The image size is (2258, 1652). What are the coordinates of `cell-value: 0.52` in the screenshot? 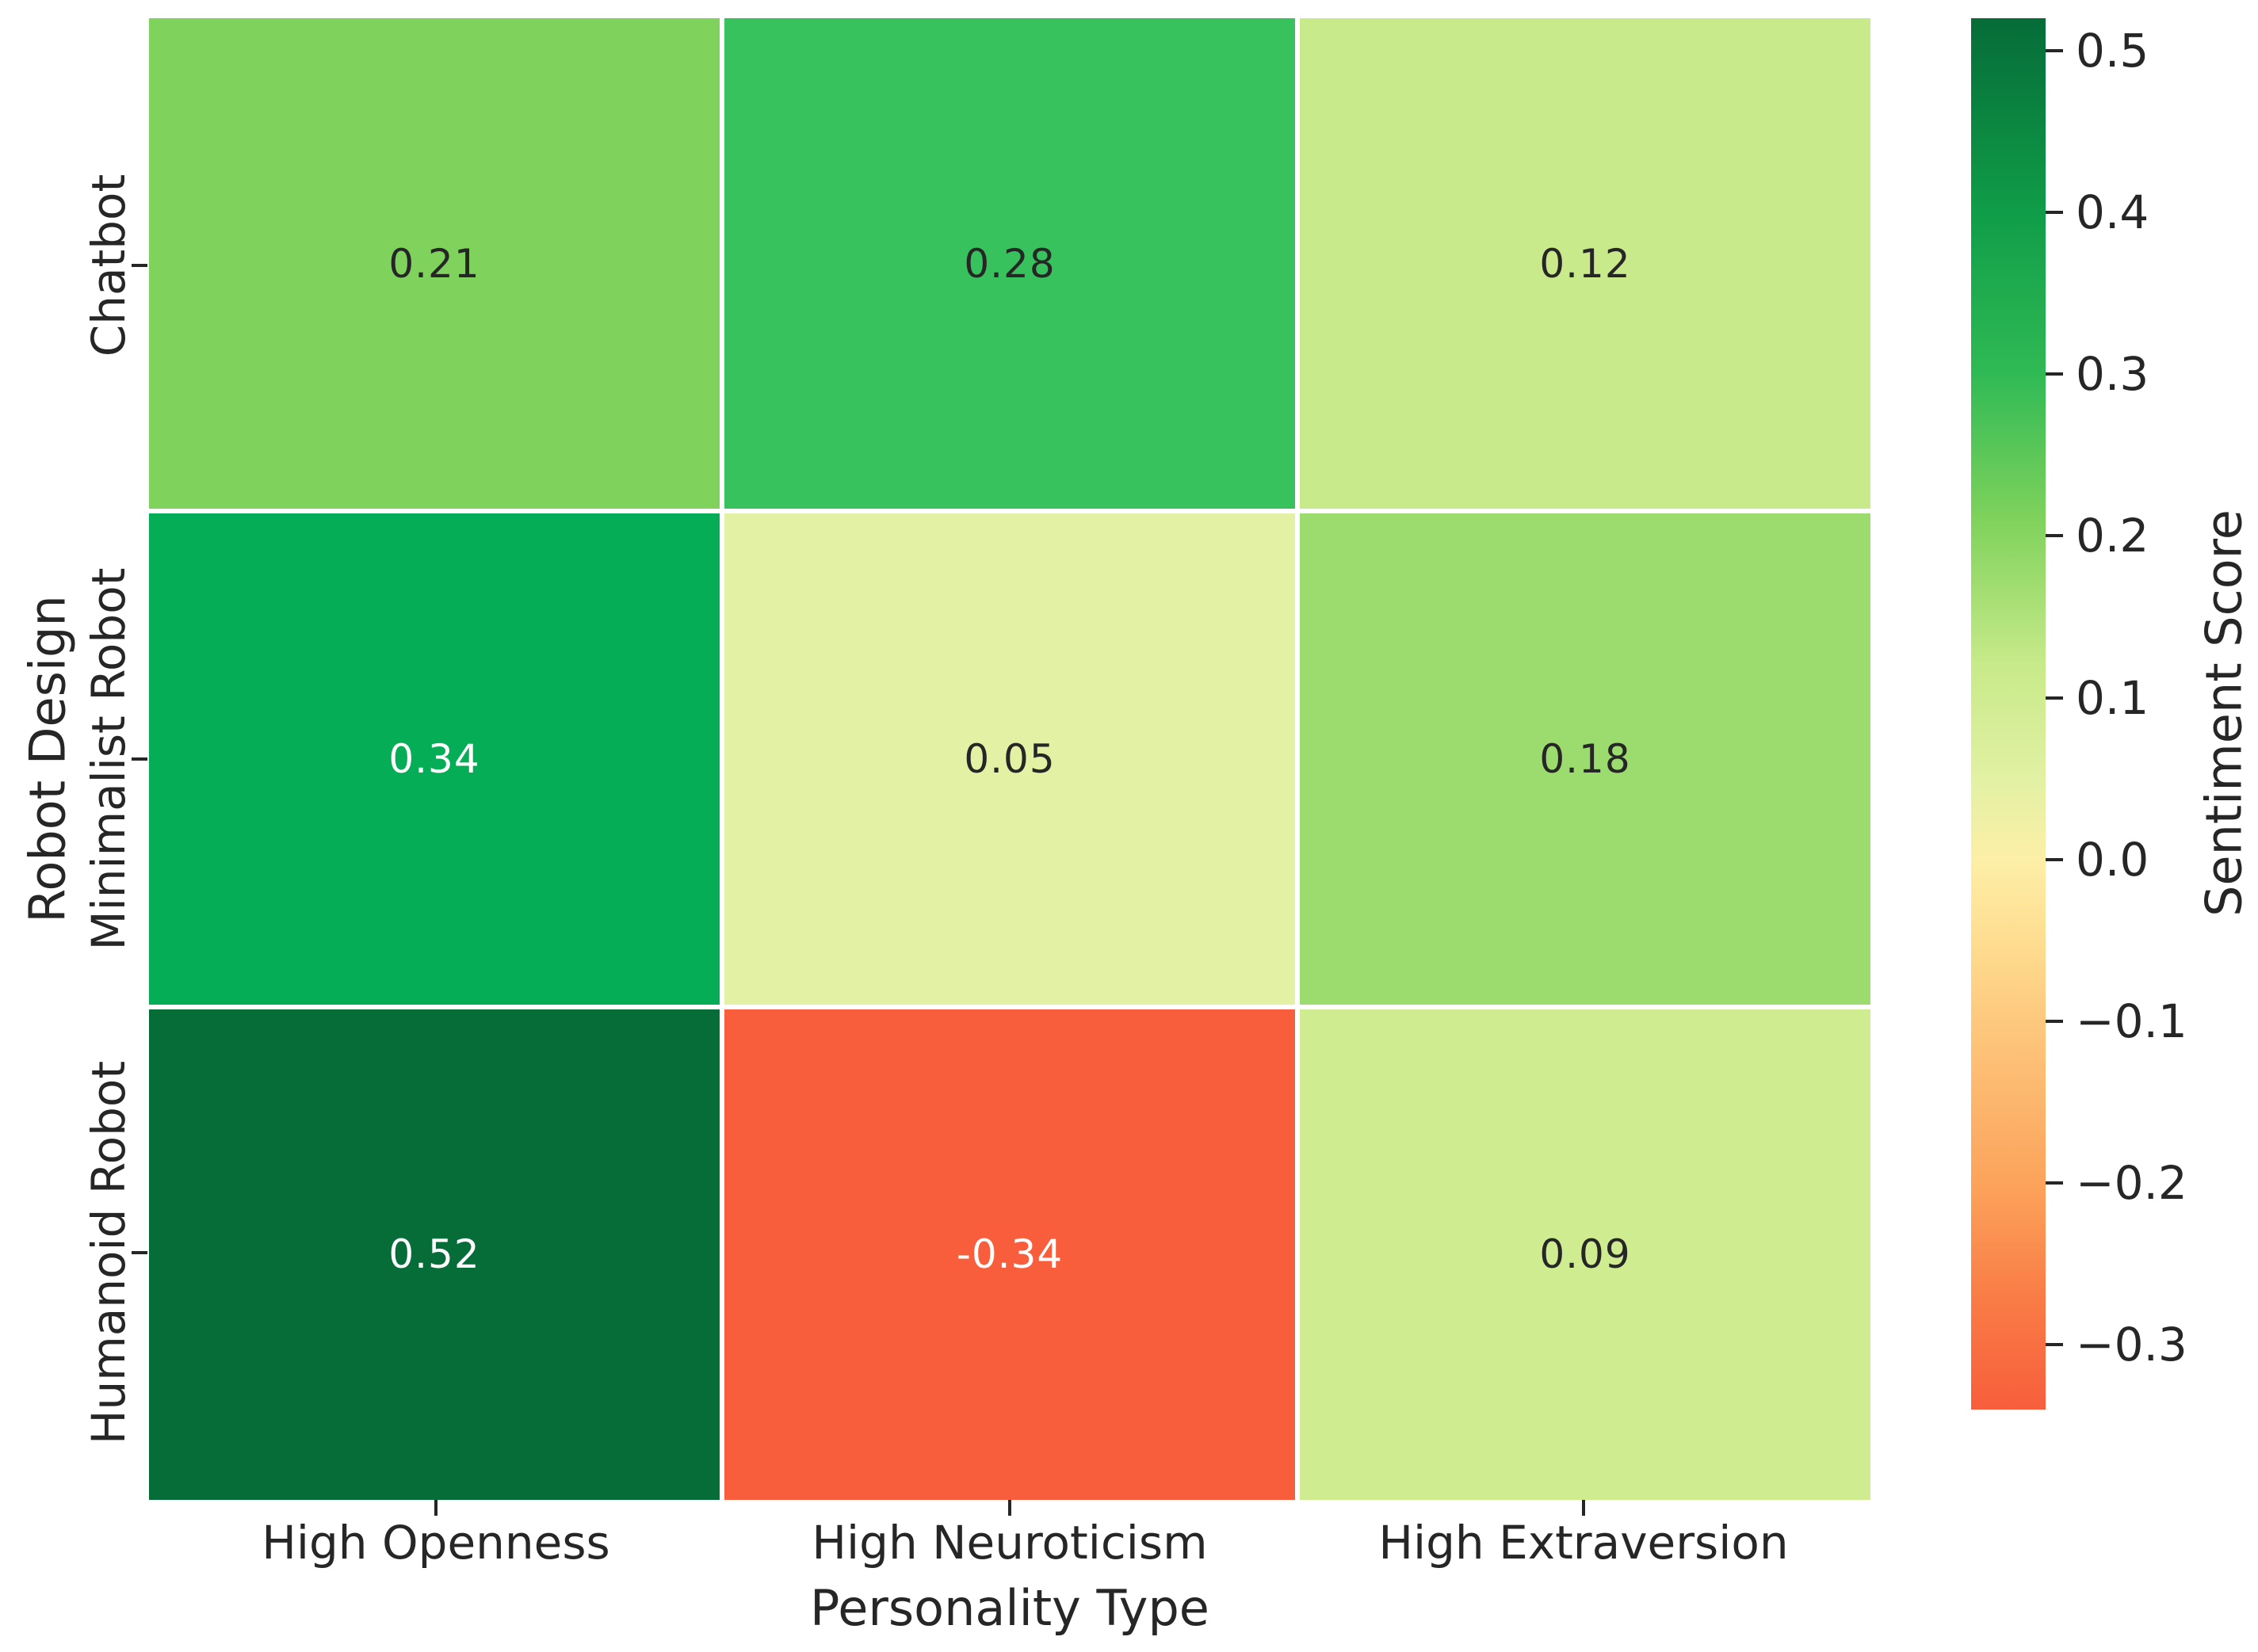 It's located at (434, 1254).